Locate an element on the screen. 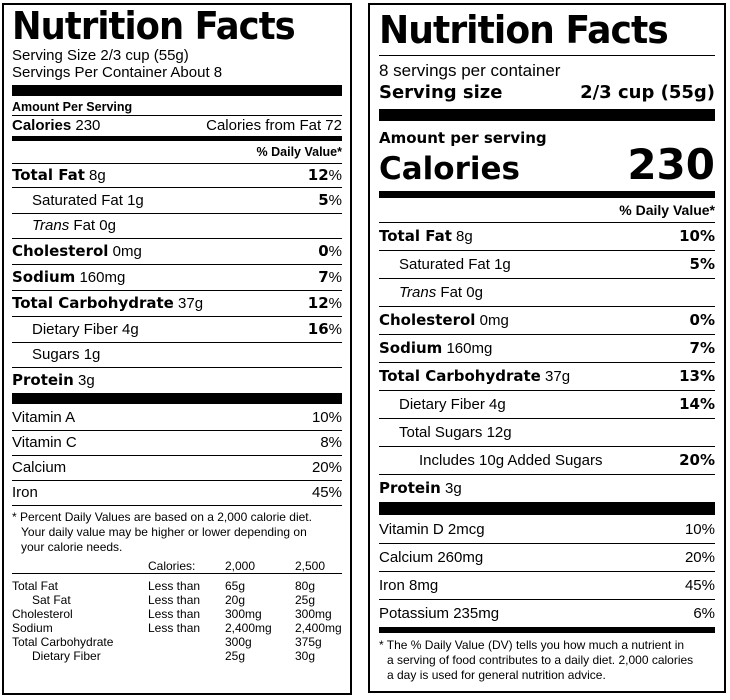 This screenshot has width=730, height=700. nutrient-row: Cholesterol 0mg 0% is located at coordinates (177, 251).